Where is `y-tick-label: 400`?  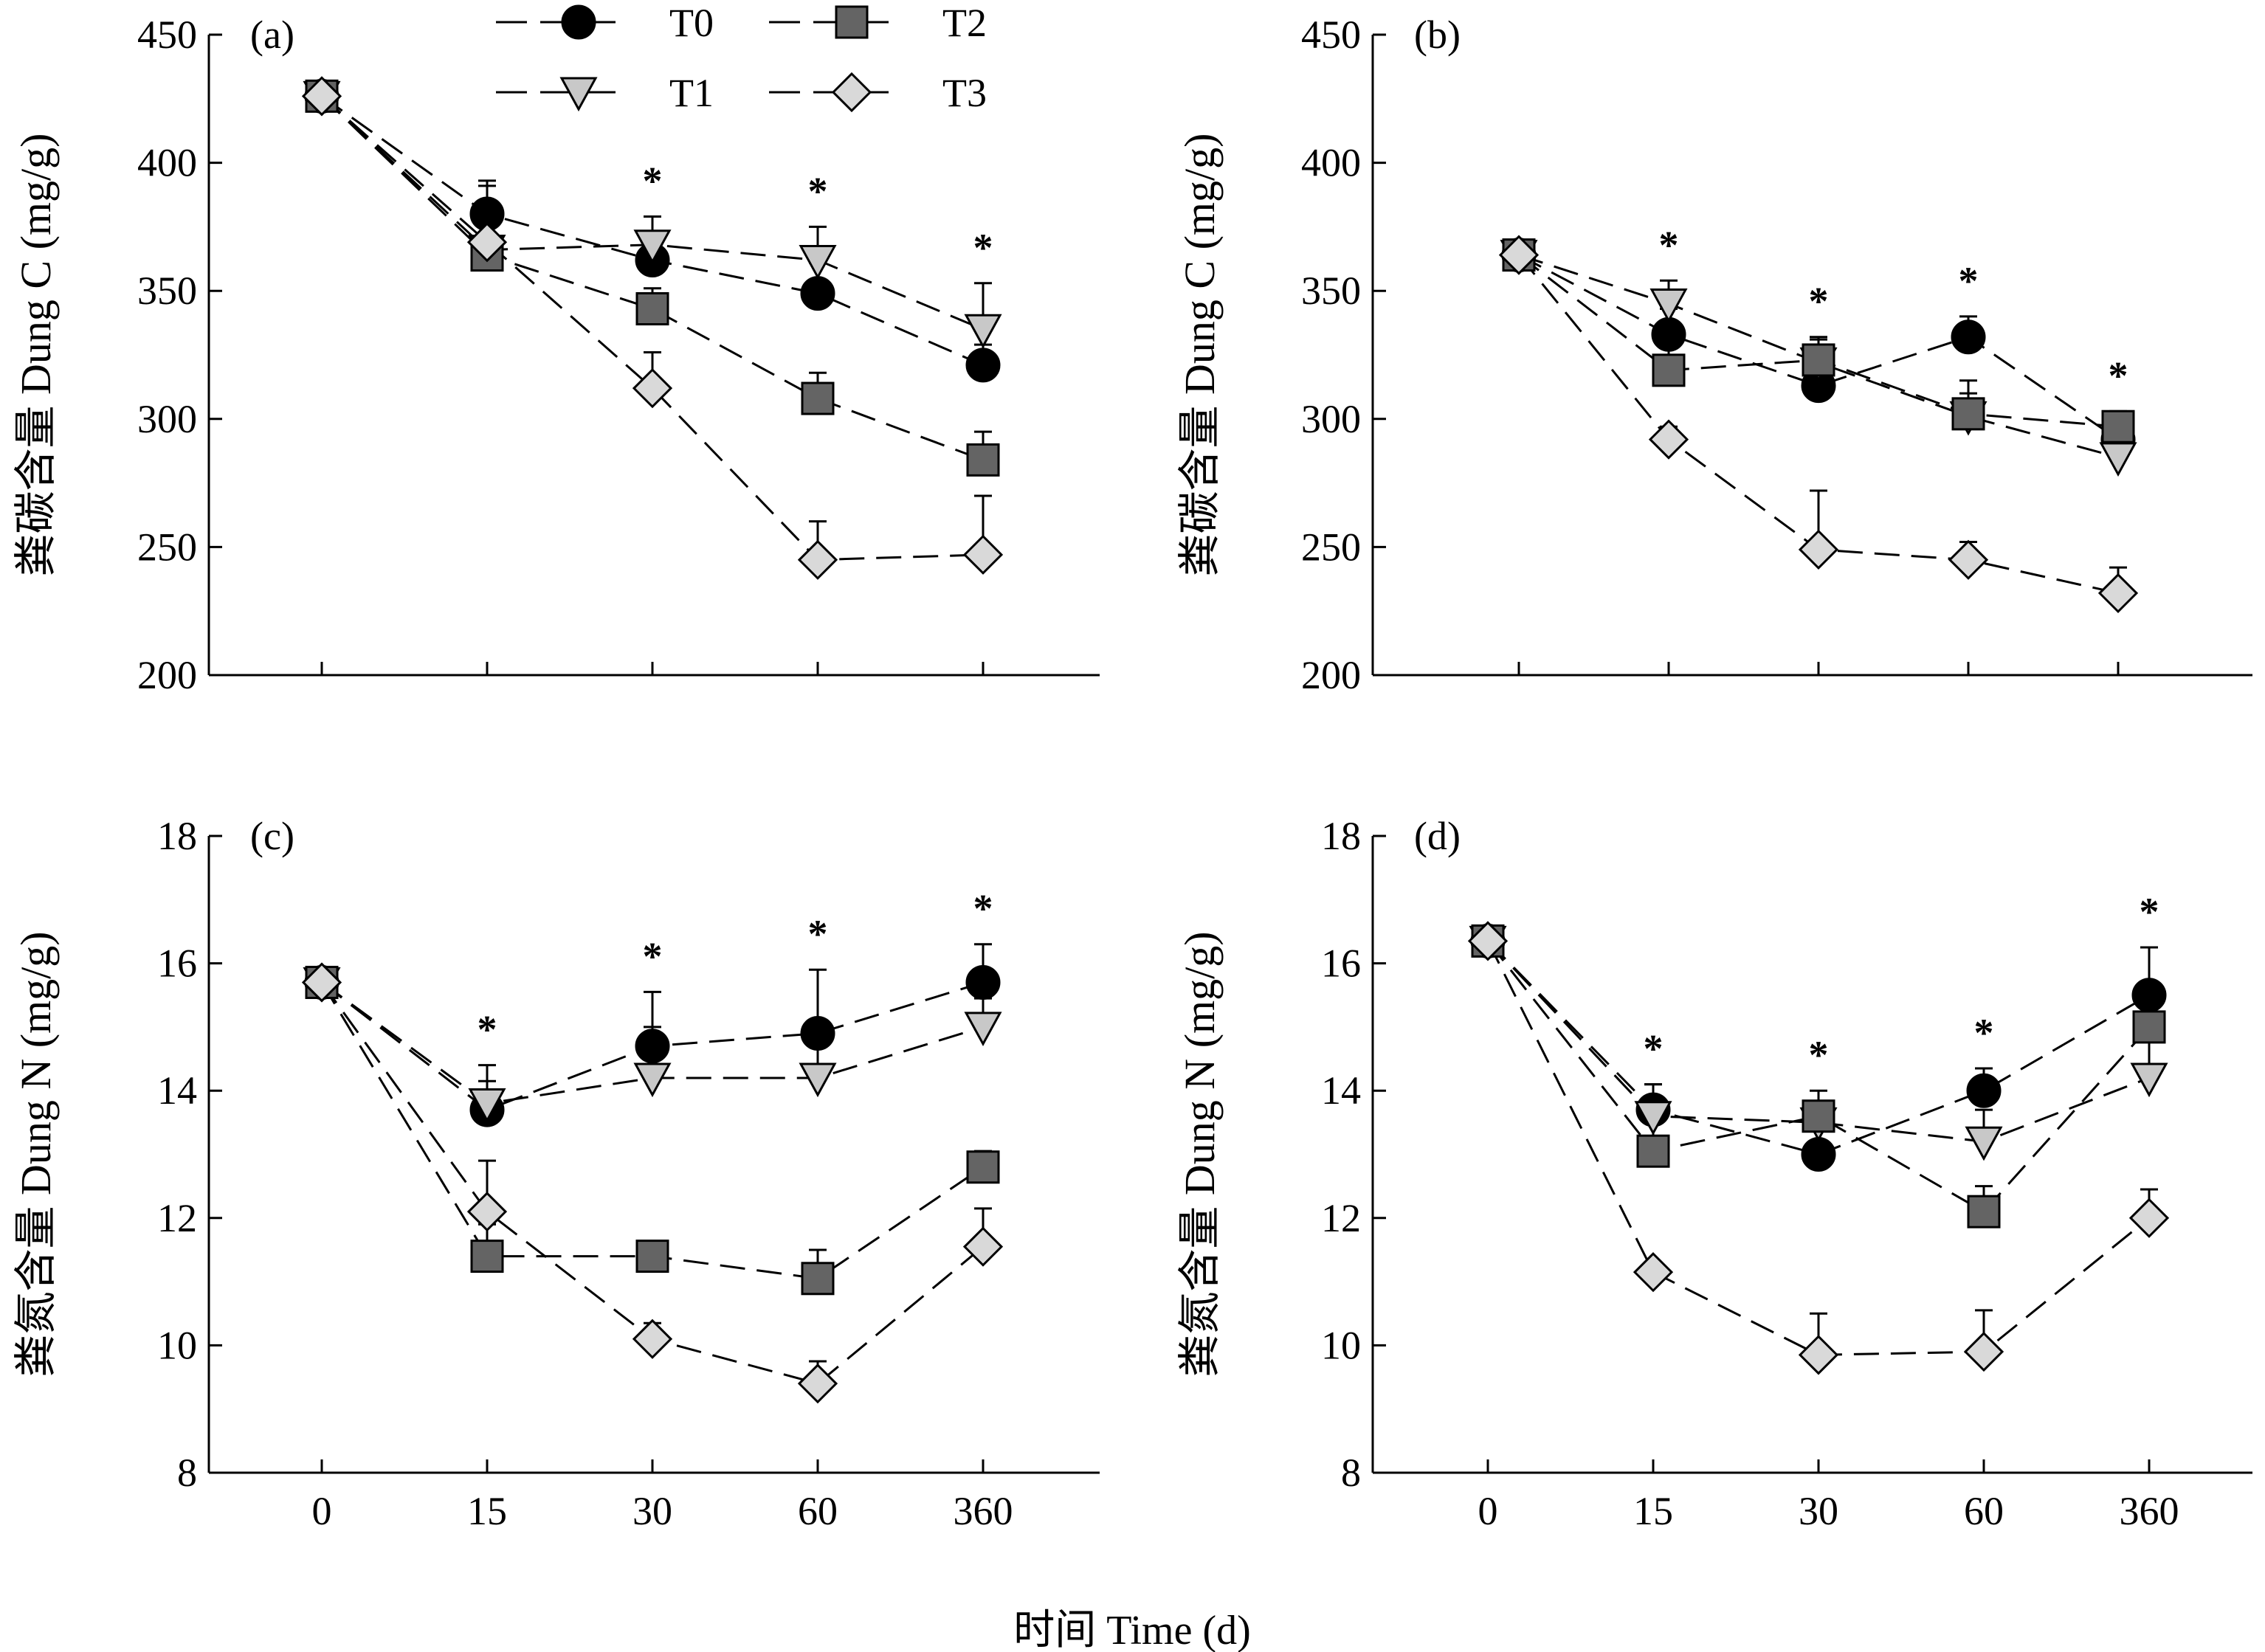
y-tick-label: 400 is located at coordinates (1331, 163).